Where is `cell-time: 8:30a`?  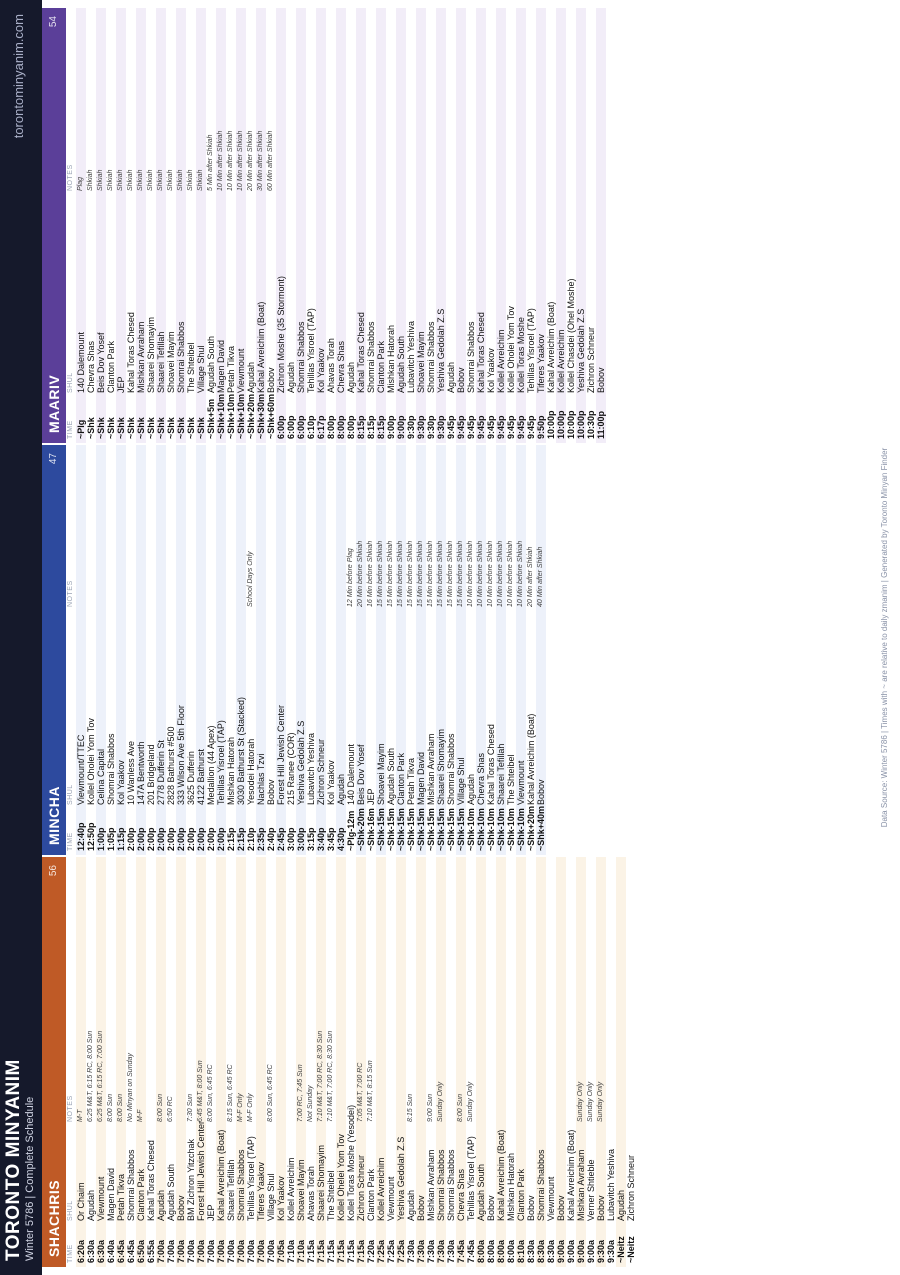 cell-time: 8:30a is located at coordinates (551, 1251).